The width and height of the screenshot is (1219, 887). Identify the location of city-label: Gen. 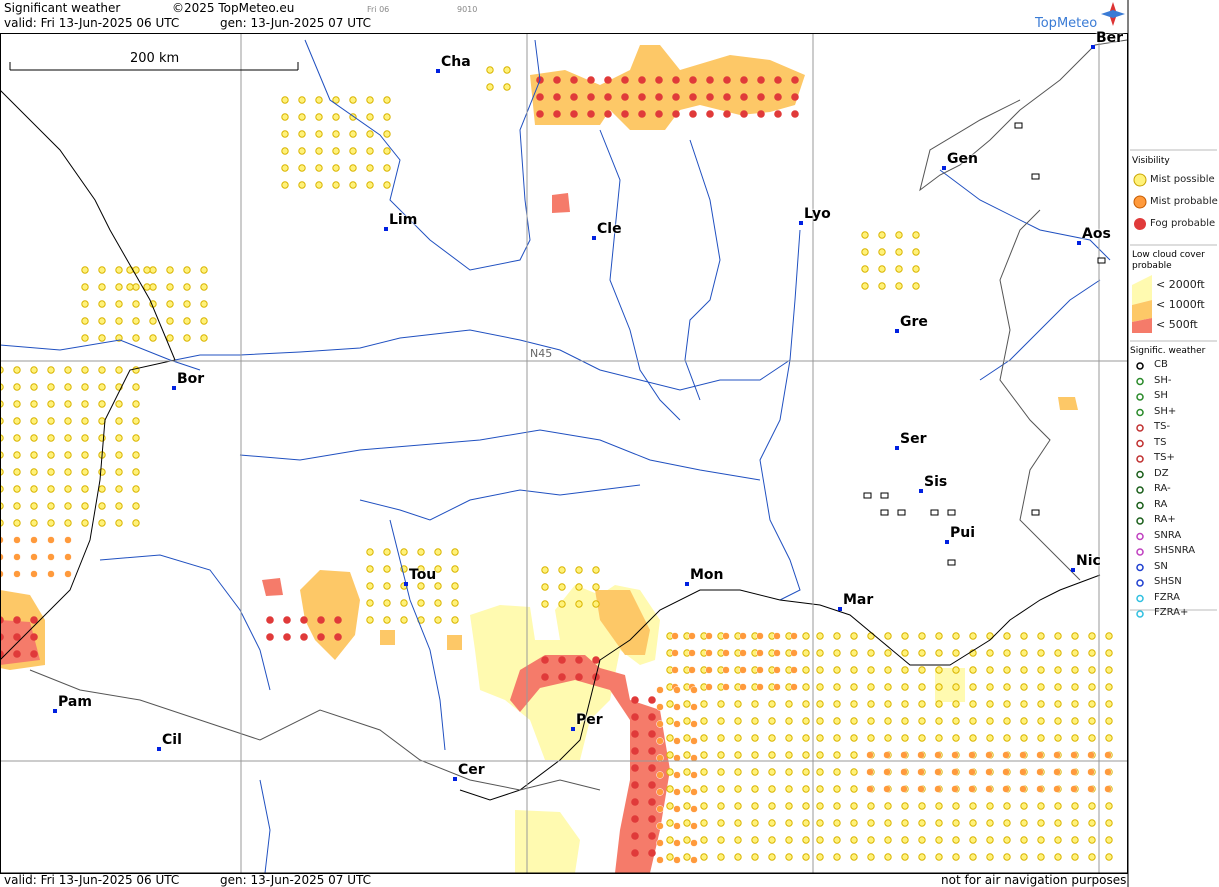
(962, 159).